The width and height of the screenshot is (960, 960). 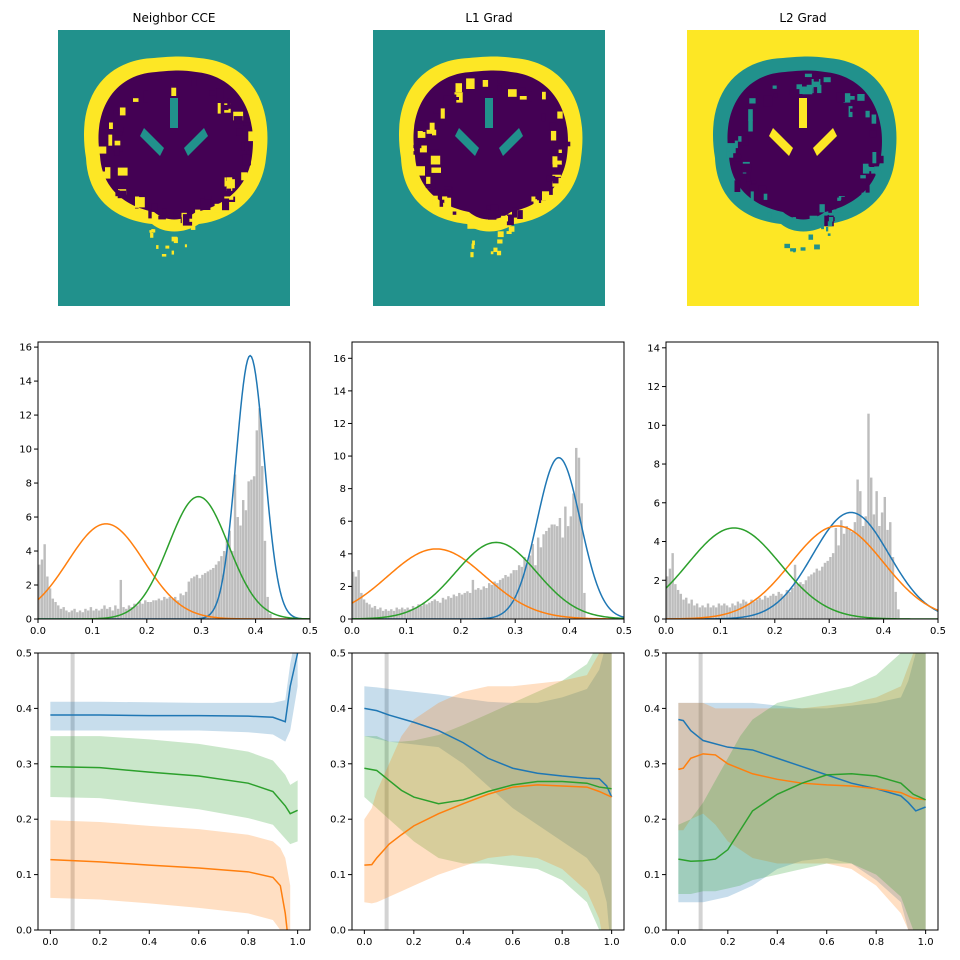 I want to click on density-chart-l1-grad: 0.0 0.1 0.2 0.3 0.4 0.5 0 2 4 6 8 10 12 14 16, so click(x=482, y=489).